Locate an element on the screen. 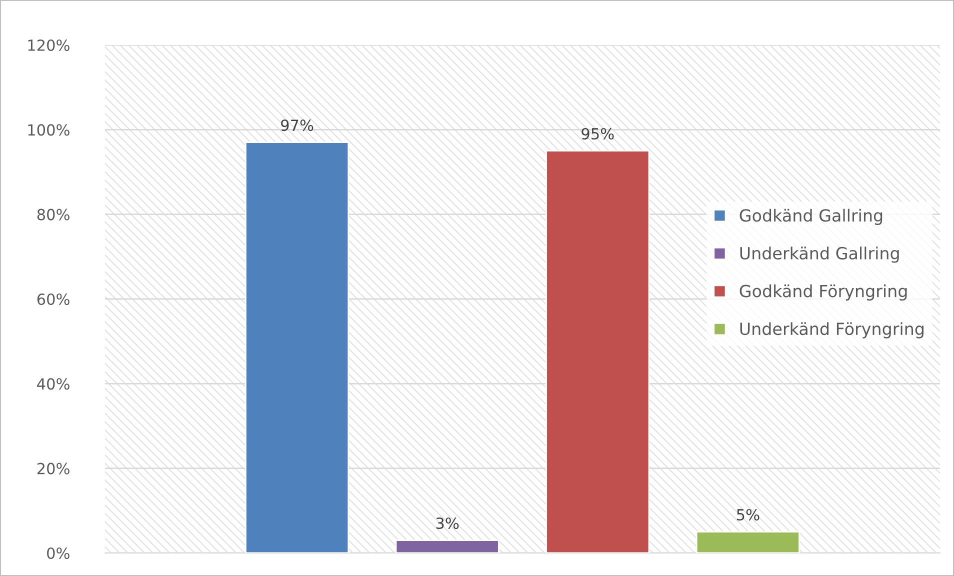 Image resolution: width=954 pixels, height=576 pixels. text: 3% is located at coordinates (447, 523).